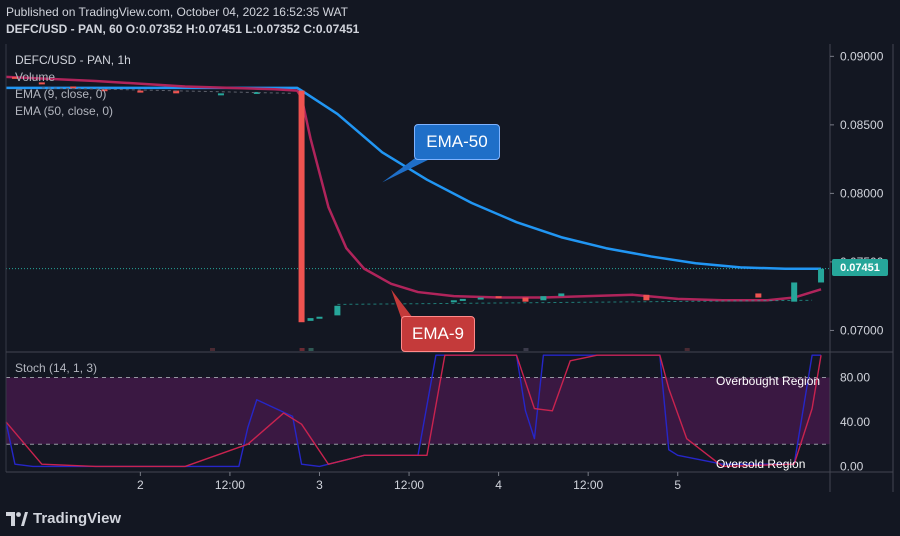  What do you see at coordinates (862, 330) in the screenshot?
I see `price-tick-label: 0.07000` at bounding box center [862, 330].